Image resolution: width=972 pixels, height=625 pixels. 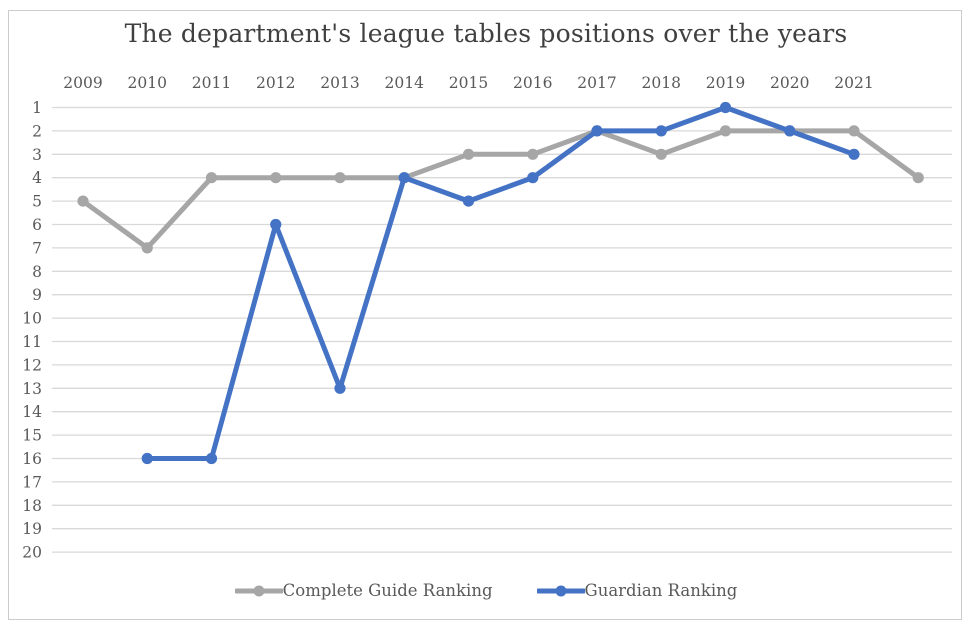 I want to click on y-tick-label: 18, so click(x=32, y=506).